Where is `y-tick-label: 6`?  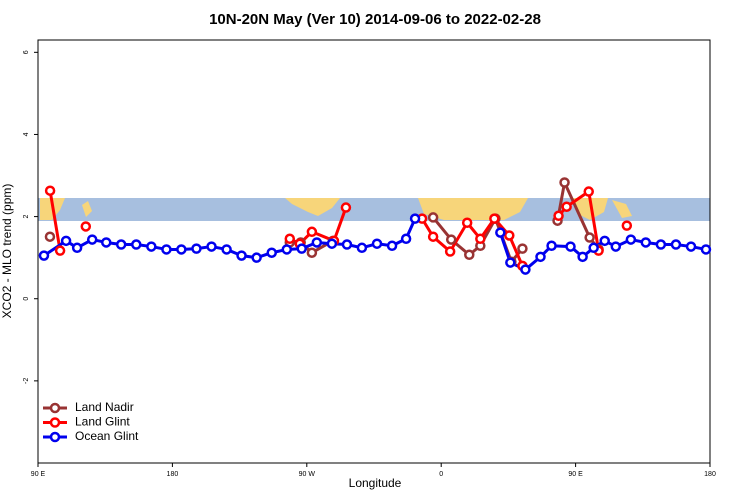
y-tick-label: 6 is located at coordinates (26, 52).